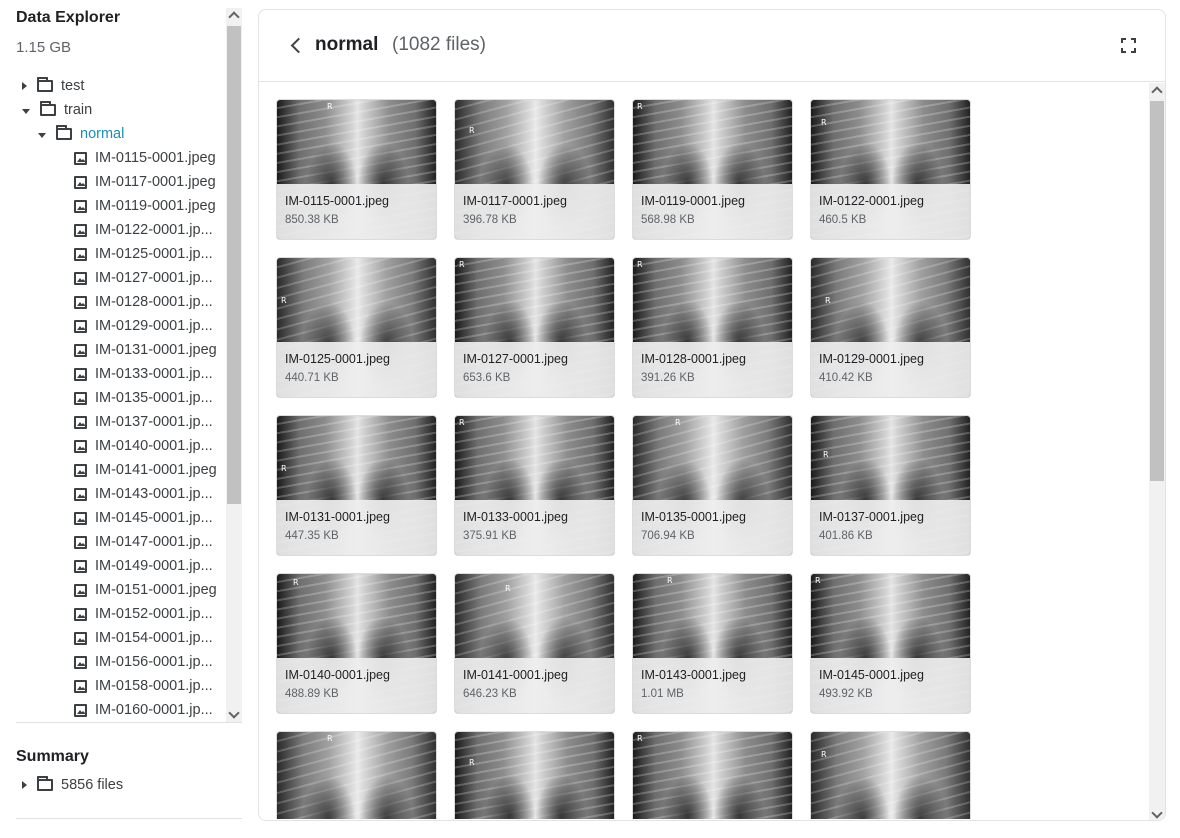 The width and height of the screenshot is (1180, 838). I want to click on tree-file-item: IM-0119-0001.jpeg, so click(147, 206).